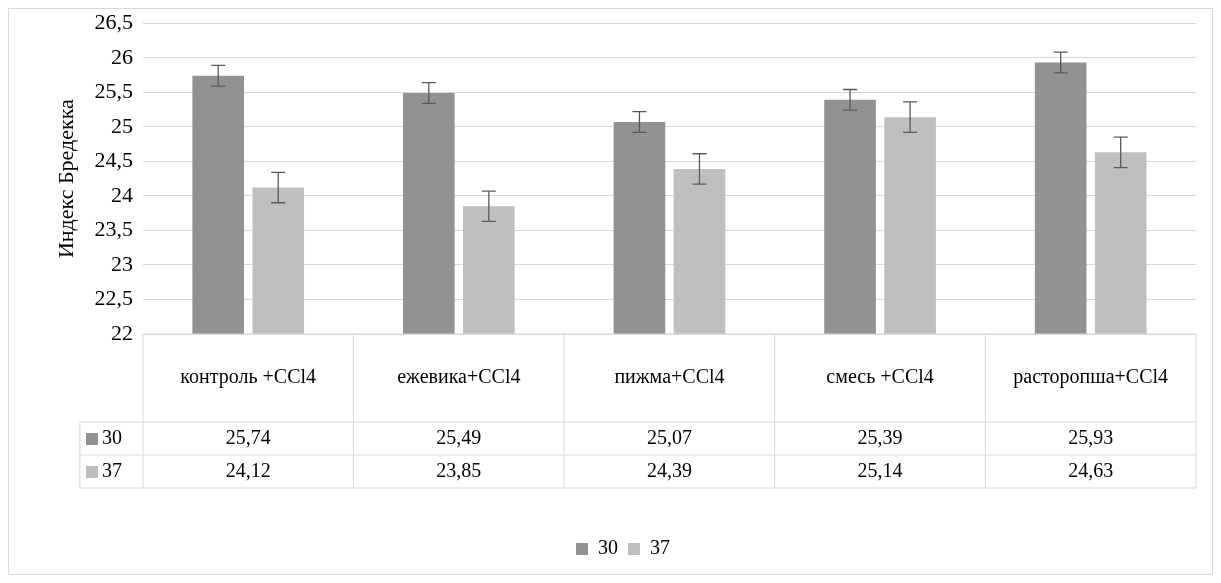 The height and width of the screenshot is (583, 1221). Describe the element at coordinates (669, 376) in the screenshot. I see `x-tick-label: пижма+CCl4` at that location.